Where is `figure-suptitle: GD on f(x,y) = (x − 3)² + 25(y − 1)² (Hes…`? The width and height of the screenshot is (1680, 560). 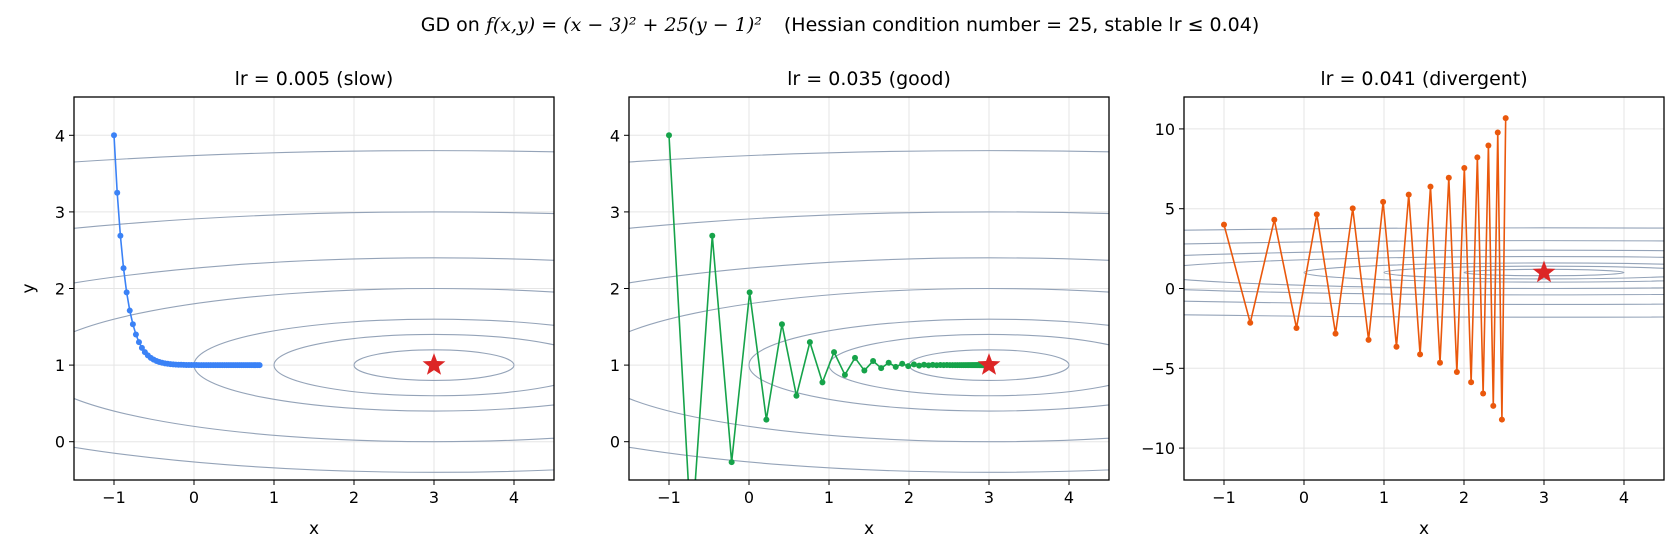
figure-suptitle: GD on f(x,y) = (x − 3)² + 25(y − 1)² (Hes… is located at coordinates (840, 25).